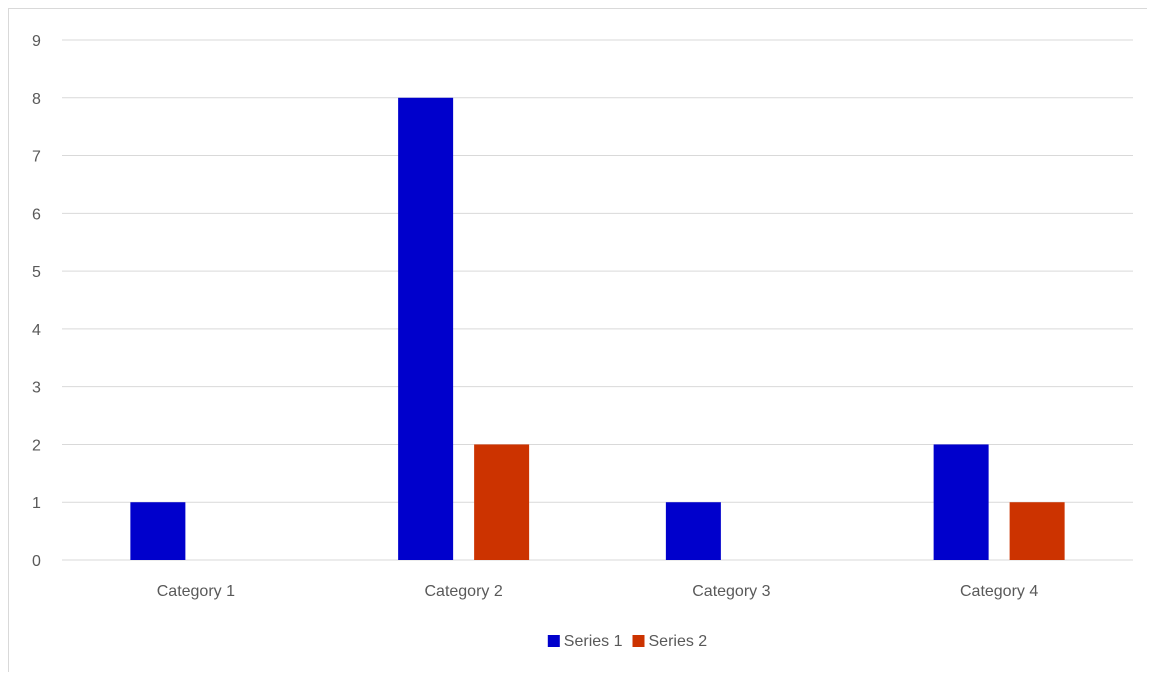  What do you see at coordinates (36, 41) in the screenshot?
I see `y-tick-label: 9` at bounding box center [36, 41].